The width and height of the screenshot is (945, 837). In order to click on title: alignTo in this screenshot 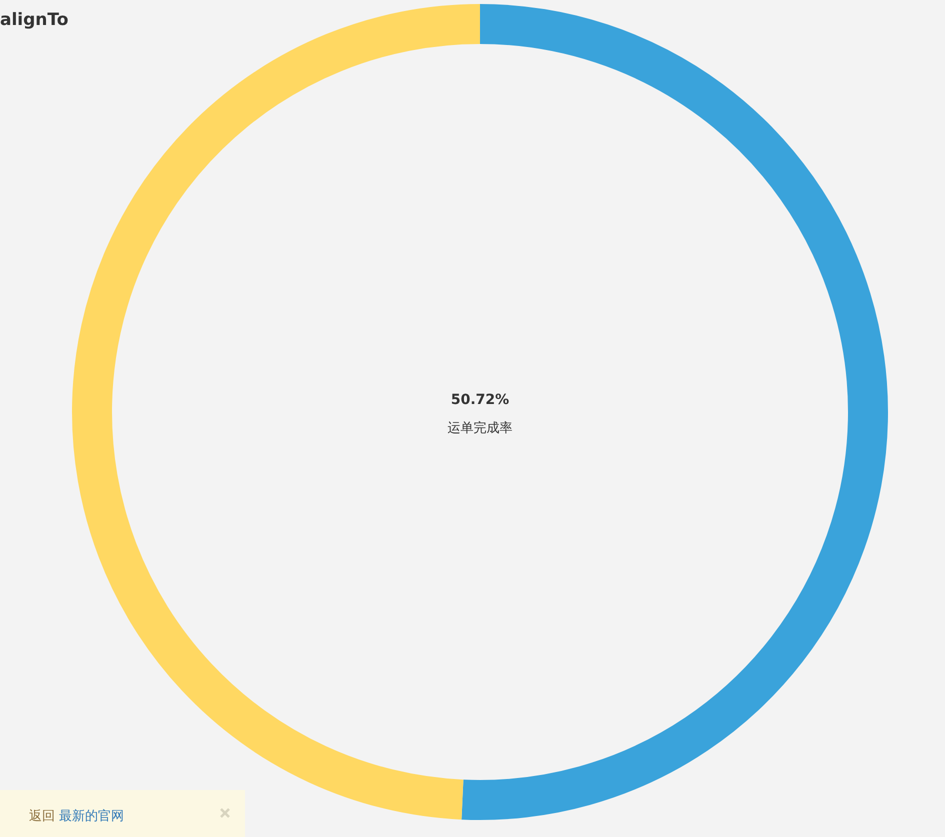, I will do `click(34, 20)`.